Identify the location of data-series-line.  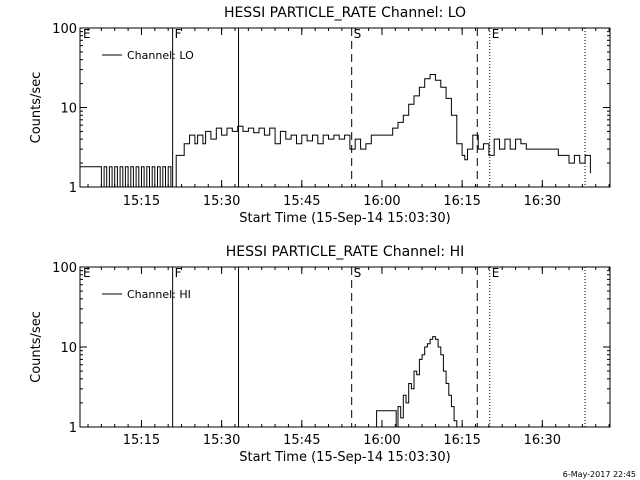
(416, 381).